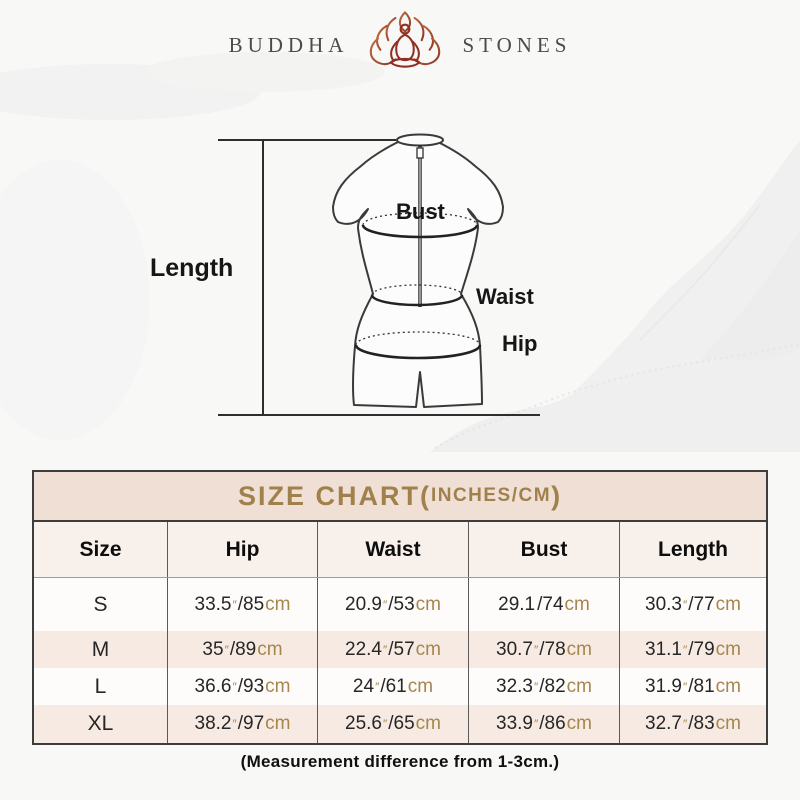 This screenshot has width=800, height=800. Describe the element at coordinates (544, 549) in the screenshot. I see `column-header-bust: Bust` at that location.